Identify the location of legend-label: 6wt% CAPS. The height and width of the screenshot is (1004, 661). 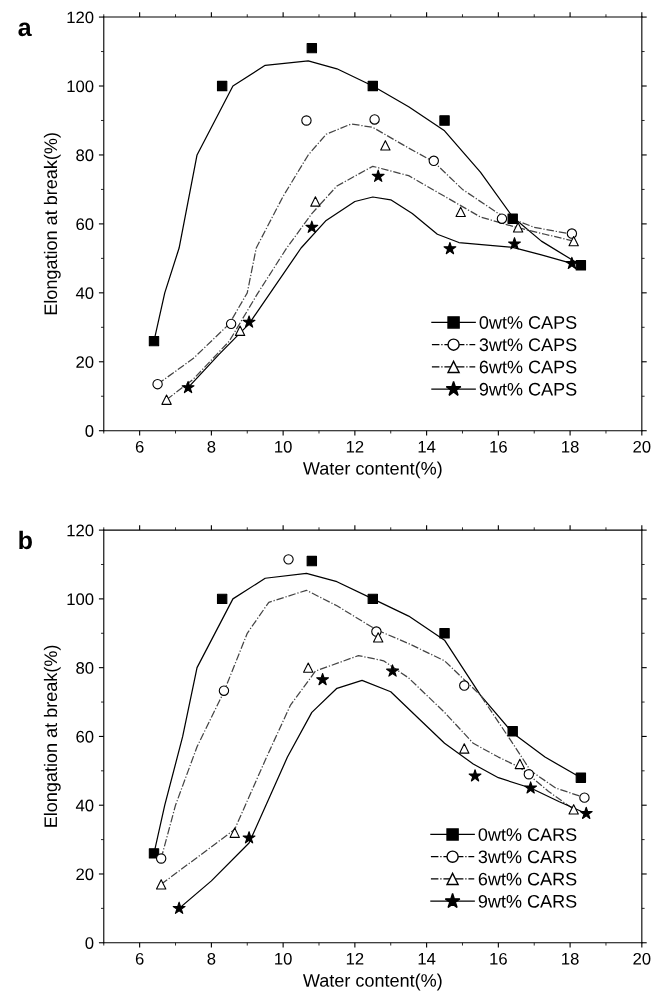
(528, 367).